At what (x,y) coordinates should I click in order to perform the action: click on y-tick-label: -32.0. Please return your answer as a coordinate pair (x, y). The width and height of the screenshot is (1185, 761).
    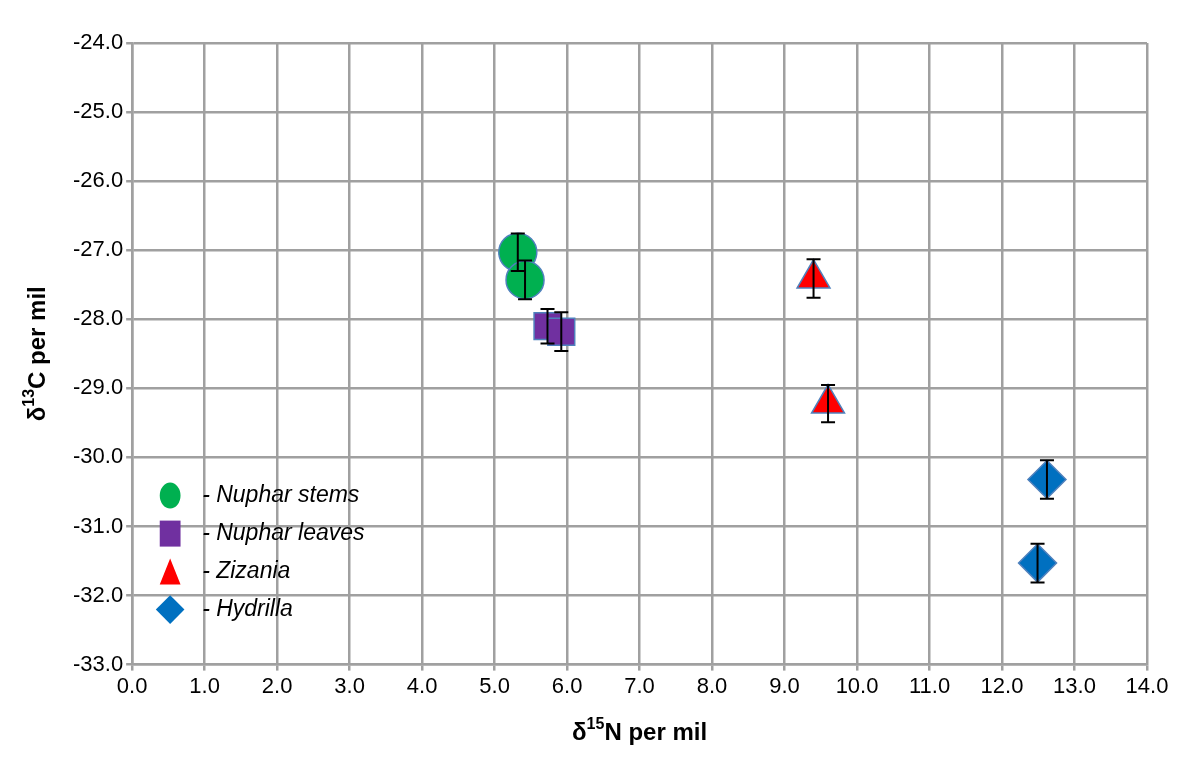
    Looking at the image, I should click on (98, 594).